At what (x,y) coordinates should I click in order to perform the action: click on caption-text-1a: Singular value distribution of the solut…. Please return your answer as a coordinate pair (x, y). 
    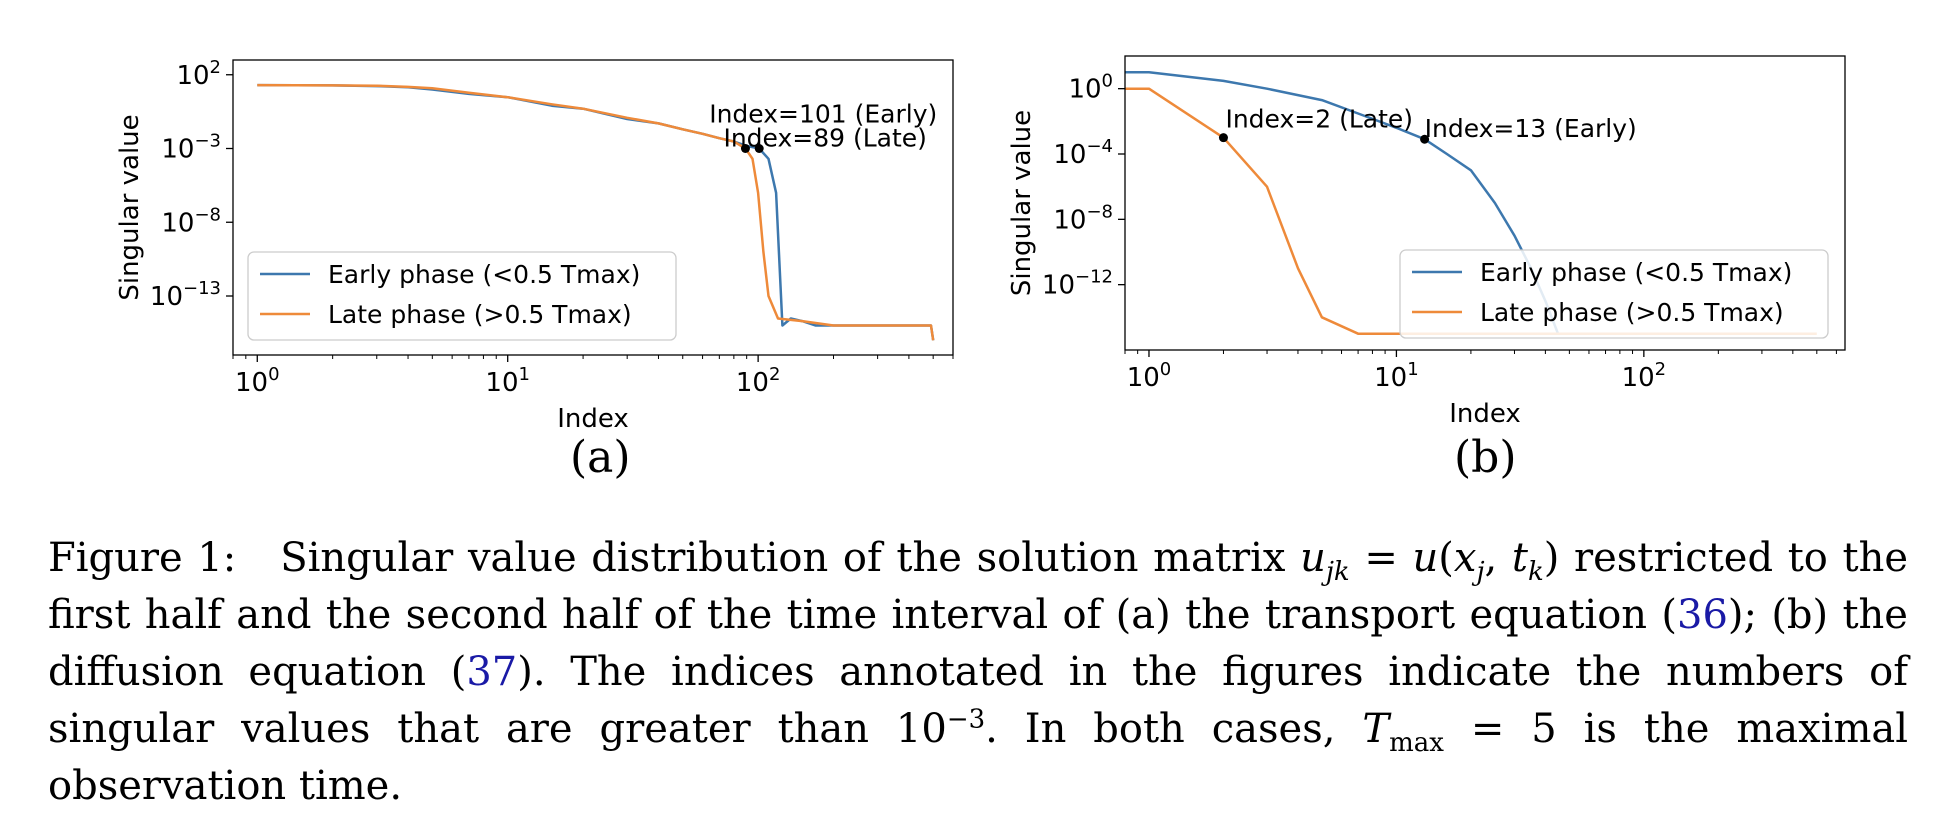
    Looking at the image, I should click on (783, 558).